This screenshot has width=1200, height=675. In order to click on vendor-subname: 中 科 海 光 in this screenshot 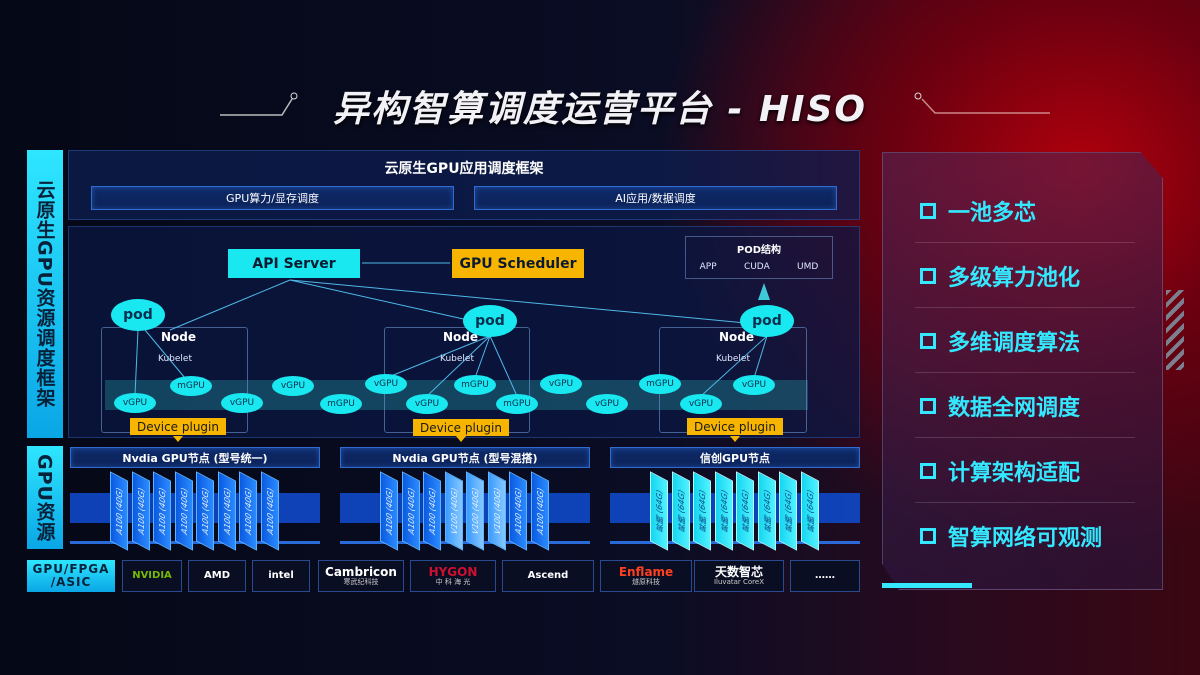, I will do `click(453, 581)`.